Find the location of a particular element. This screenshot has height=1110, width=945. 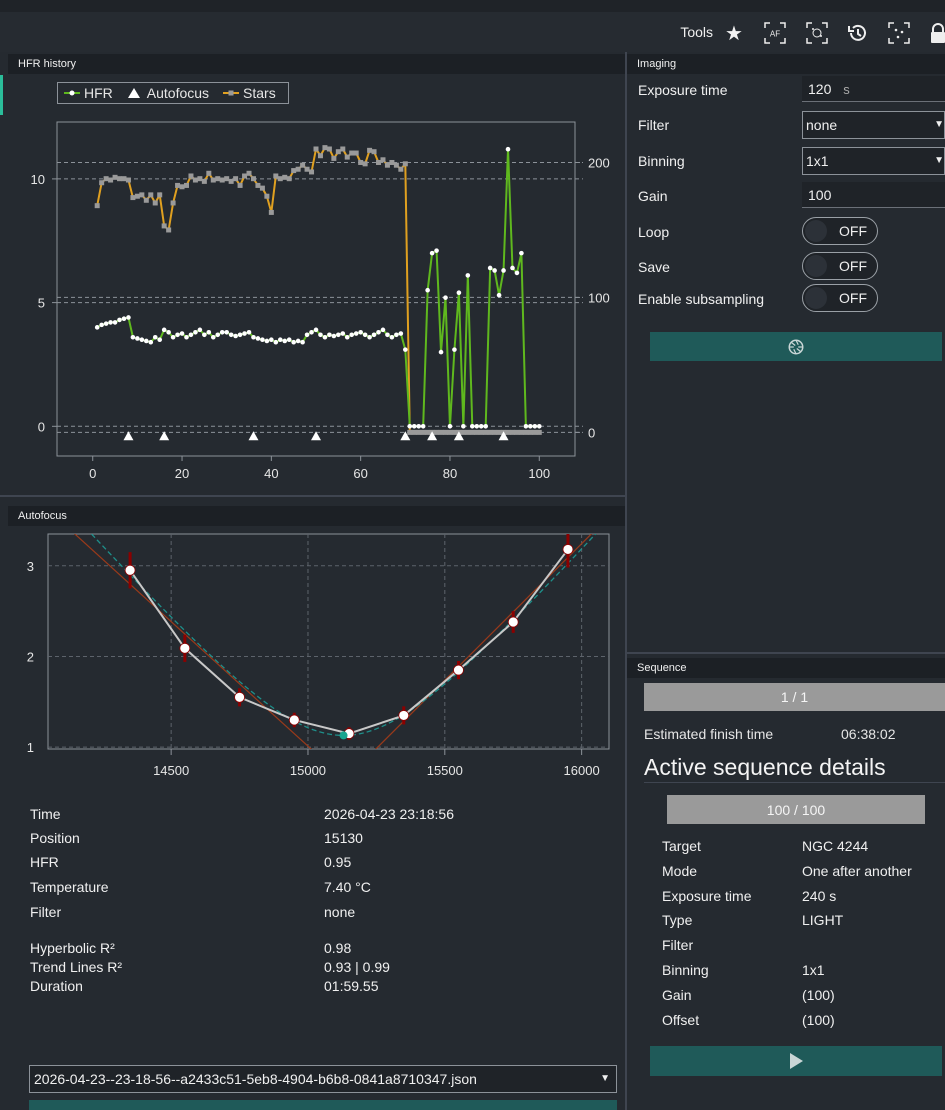

save-toggle: OFF is located at coordinates (840, 266).